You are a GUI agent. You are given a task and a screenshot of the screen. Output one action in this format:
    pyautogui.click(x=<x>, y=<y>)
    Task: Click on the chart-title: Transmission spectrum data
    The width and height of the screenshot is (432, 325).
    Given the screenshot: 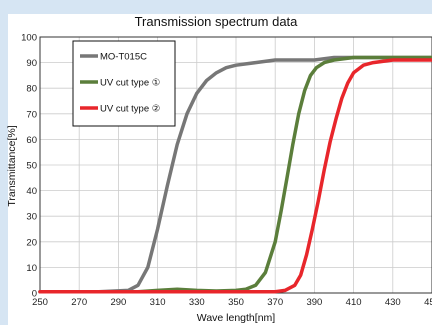 What is the action you would take?
    pyautogui.click(x=217, y=21)
    